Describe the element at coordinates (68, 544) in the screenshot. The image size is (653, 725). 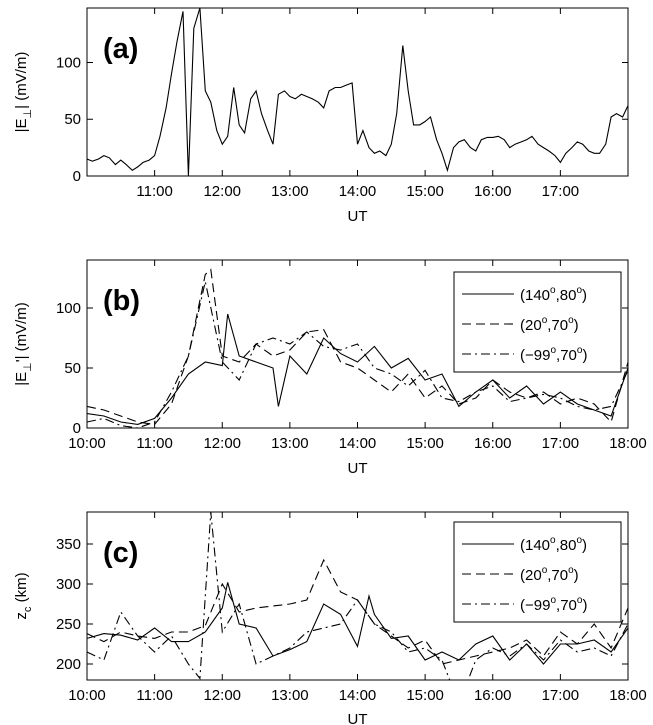
I see `y-tick-label: 350` at that location.